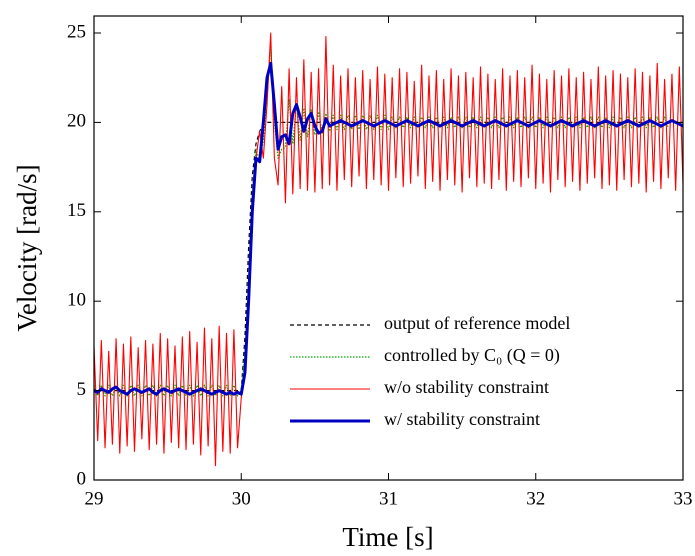 The width and height of the screenshot is (695, 556). Describe the element at coordinates (82, 478) in the screenshot. I see `y-tick-label: 0` at that location.